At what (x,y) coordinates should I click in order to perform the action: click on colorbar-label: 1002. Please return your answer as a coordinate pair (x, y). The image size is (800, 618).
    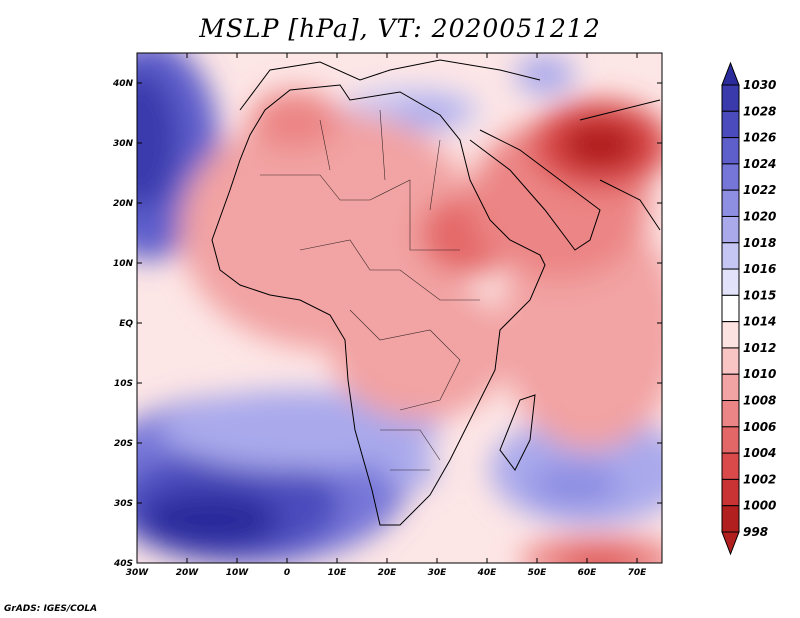
    Looking at the image, I should click on (759, 479).